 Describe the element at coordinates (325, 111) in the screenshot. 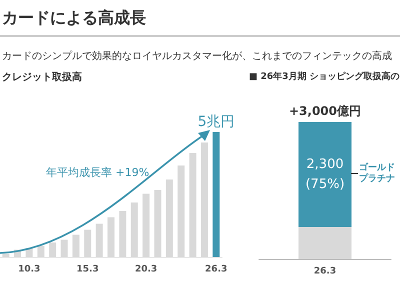

I see `total-label: +3,000億円` at that location.